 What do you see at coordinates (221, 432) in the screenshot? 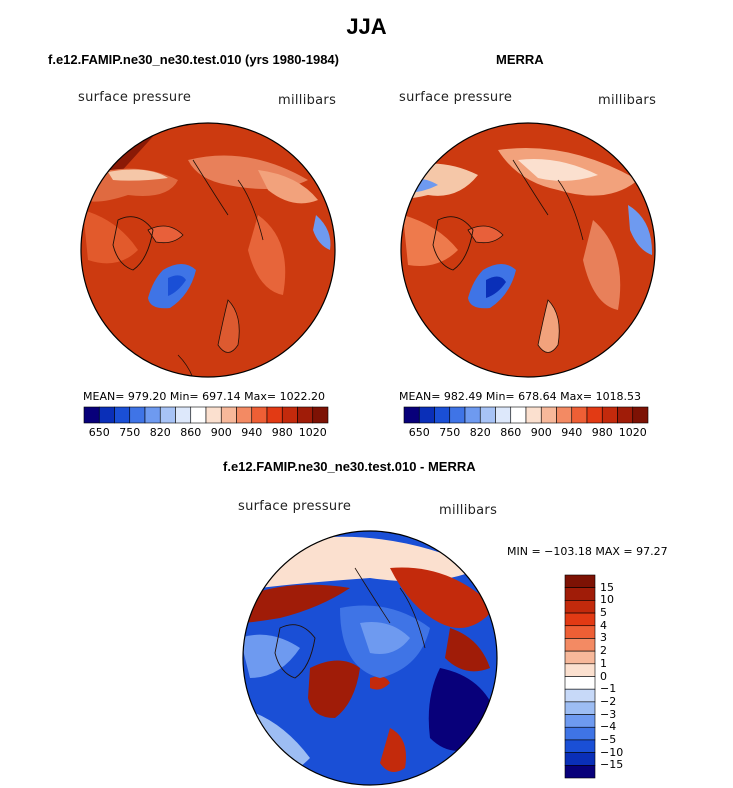
I see `panel-1-colorbar-tick-label: 900` at bounding box center [221, 432].